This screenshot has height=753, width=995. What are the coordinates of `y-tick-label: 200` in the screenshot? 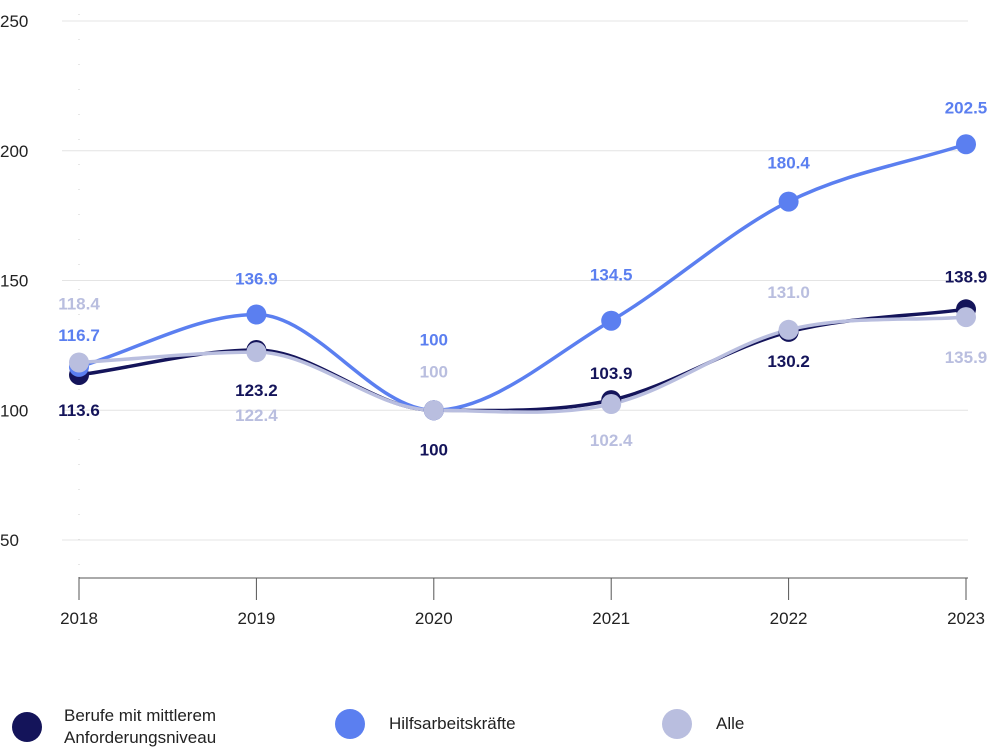 It's located at (14, 151).